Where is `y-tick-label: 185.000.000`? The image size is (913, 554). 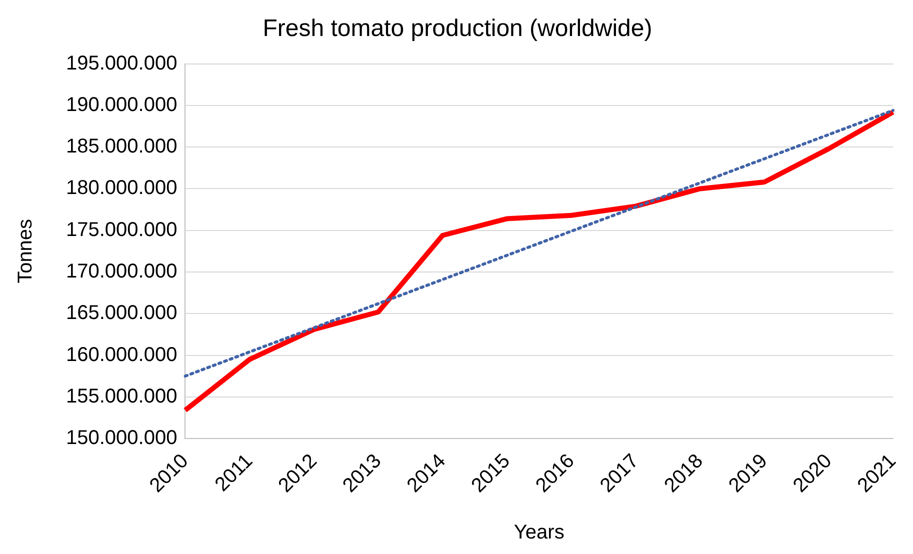 y-tick-label: 185.000.000 is located at coordinates (122, 147).